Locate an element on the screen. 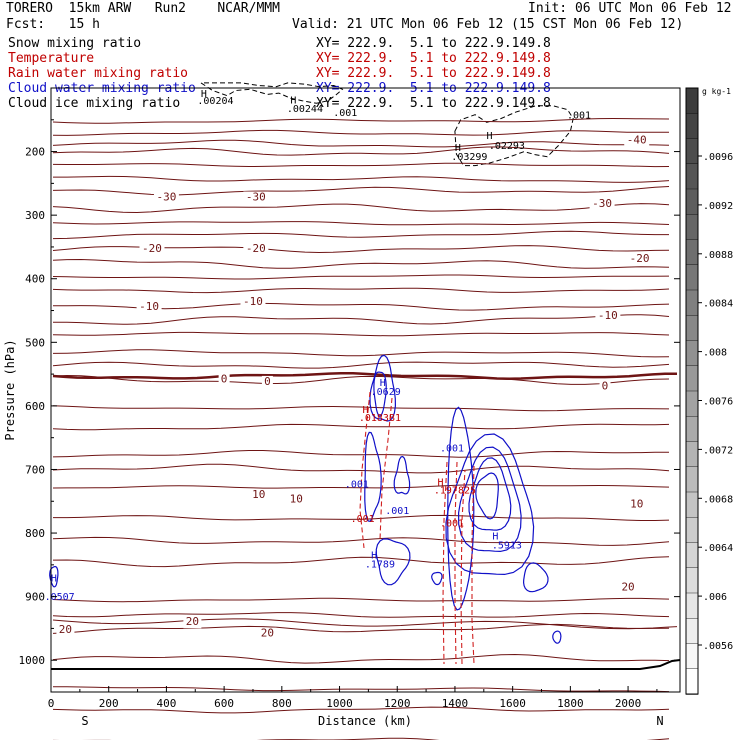  header-init: Init: 06 UTC Mon 06 Feb 12 is located at coordinates (630, 8).